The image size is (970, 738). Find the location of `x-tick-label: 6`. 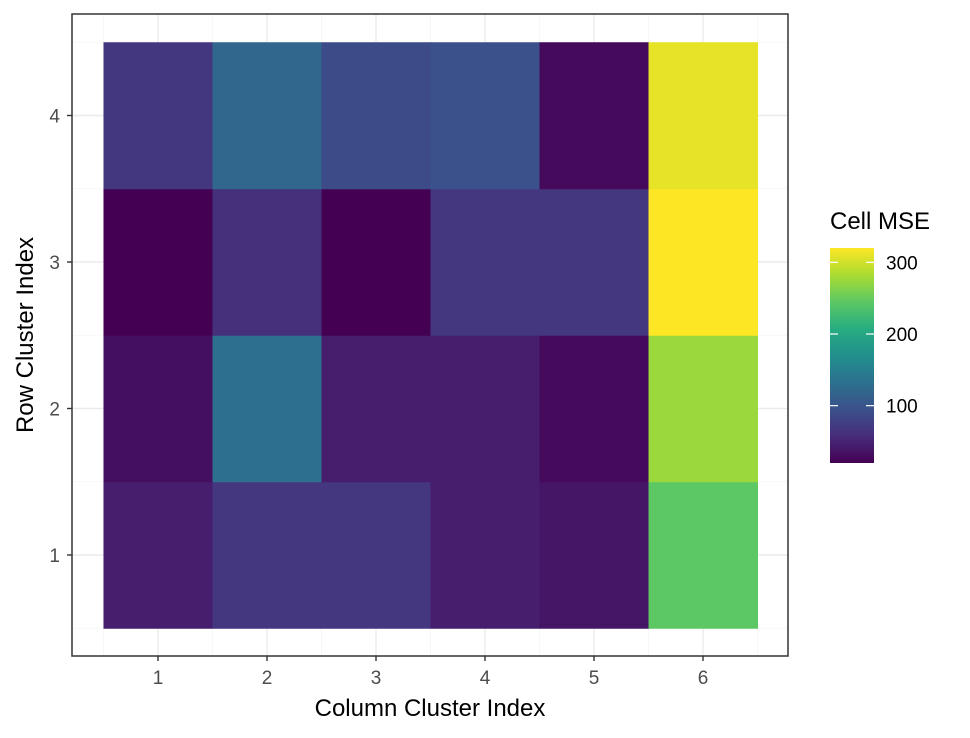

x-tick-label: 6 is located at coordinates (703, 678).